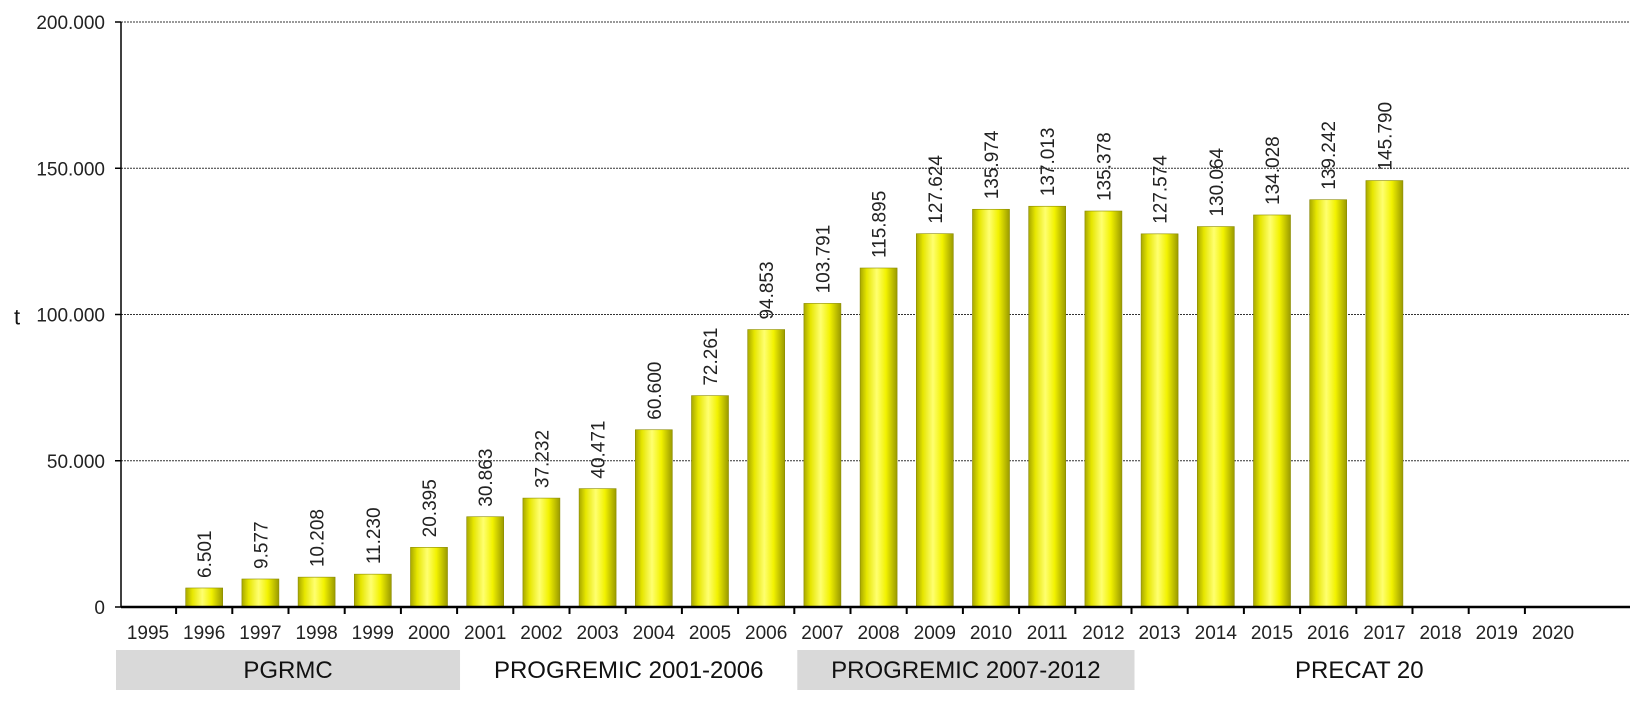  What do you see at coordinates (70, 316) in the screenshot?
I see `y-tick-label: 100.000` at bounding box center [70, 316].